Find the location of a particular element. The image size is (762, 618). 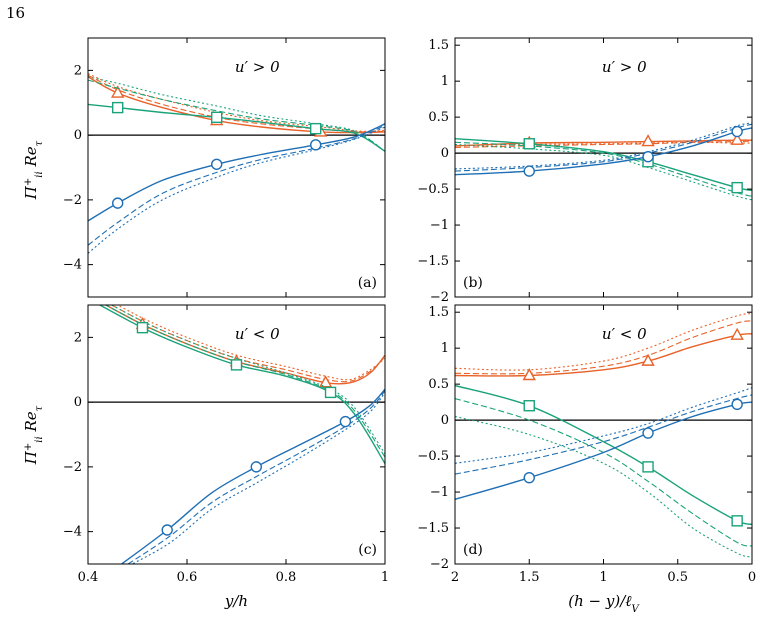

panel-label: (c) is located at coordinates (367, 550).